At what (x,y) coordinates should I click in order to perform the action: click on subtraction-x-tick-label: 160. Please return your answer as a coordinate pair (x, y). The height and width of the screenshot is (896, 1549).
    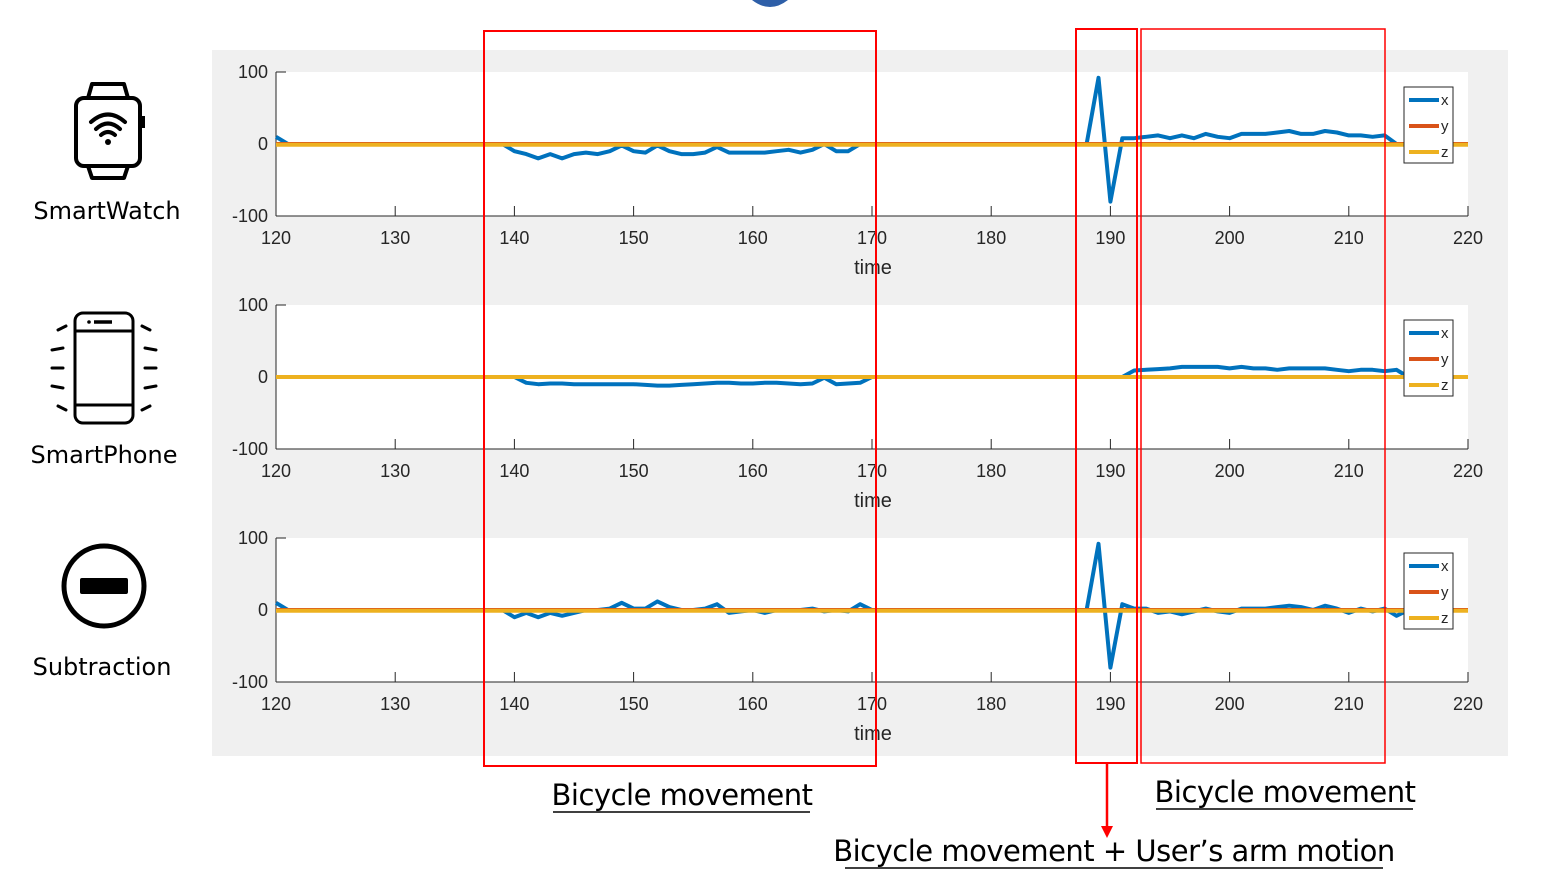
    Looking at the image, I should click on (753, 704).